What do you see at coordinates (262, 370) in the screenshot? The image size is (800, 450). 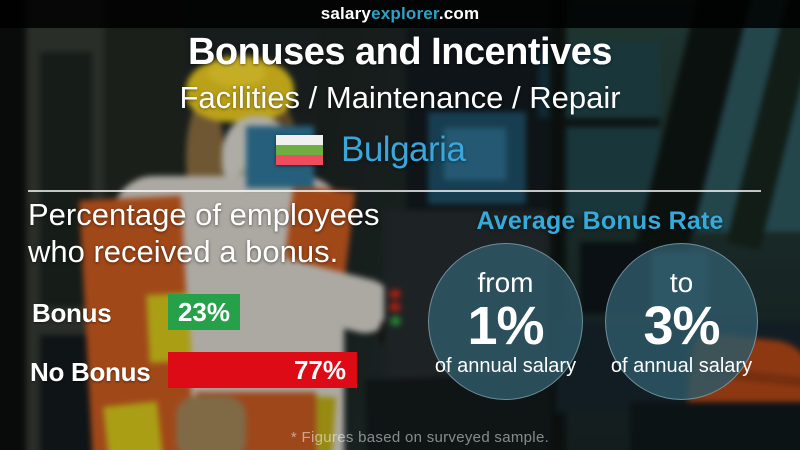 I see `no-bonus-bar: 77%` at bounding box center [262, 370].